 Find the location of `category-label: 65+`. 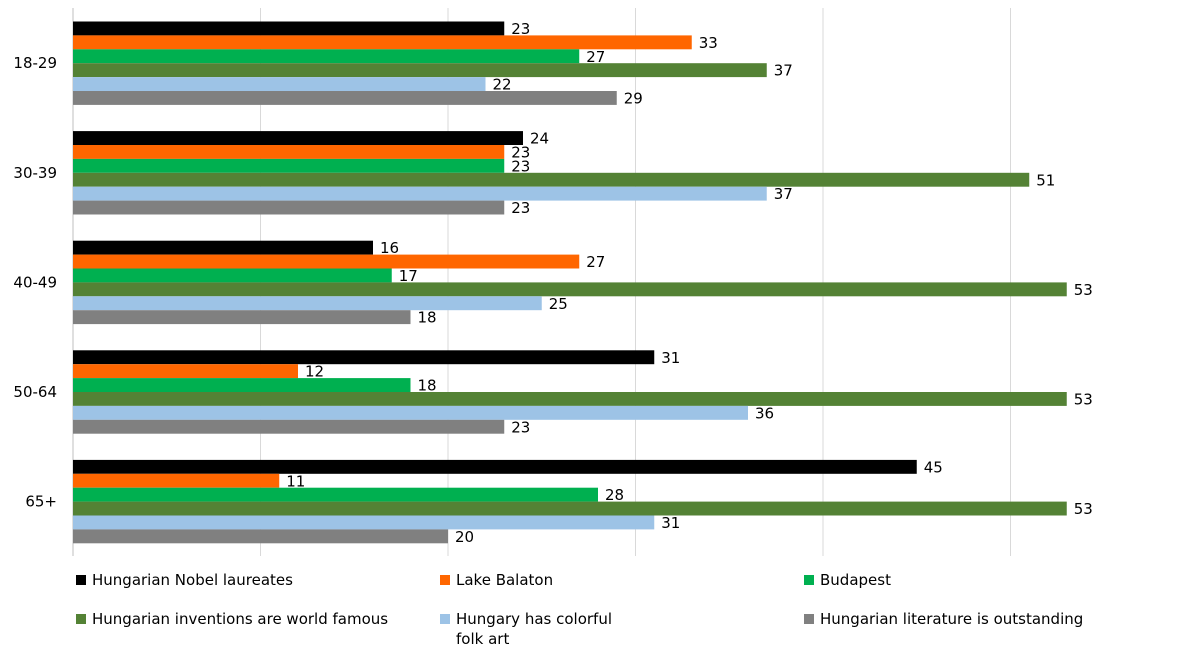

category-label: 65+ is located at coordinates (41, 502).